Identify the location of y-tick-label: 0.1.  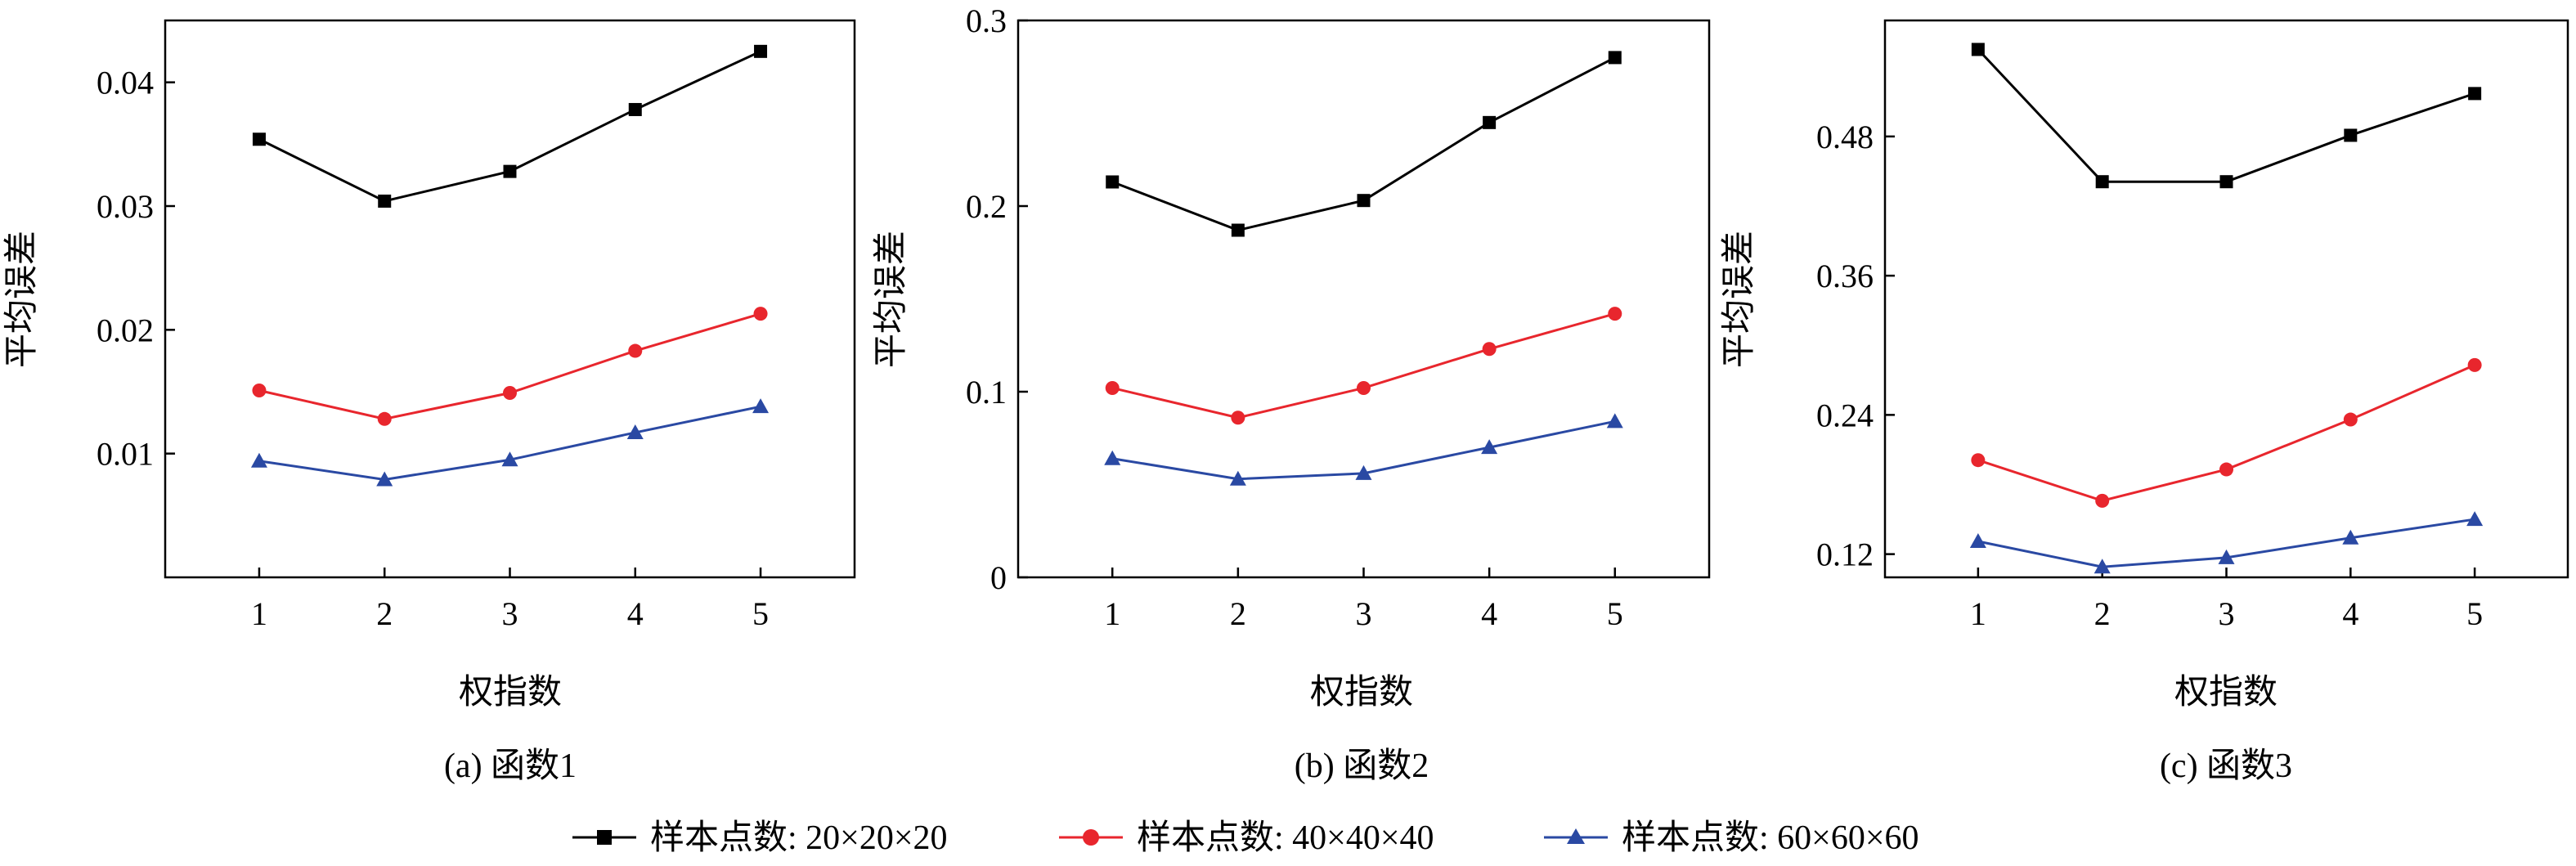
(987, 392).